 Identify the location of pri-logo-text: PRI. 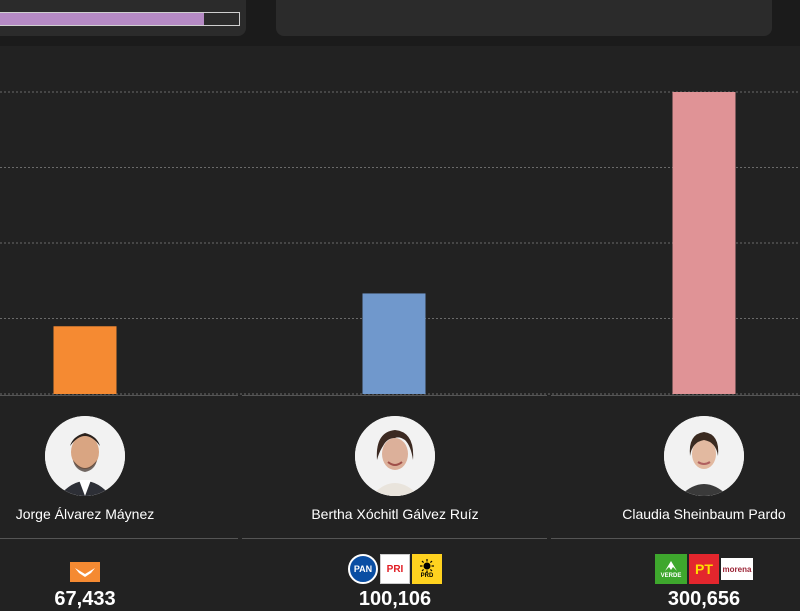
(395, 569).